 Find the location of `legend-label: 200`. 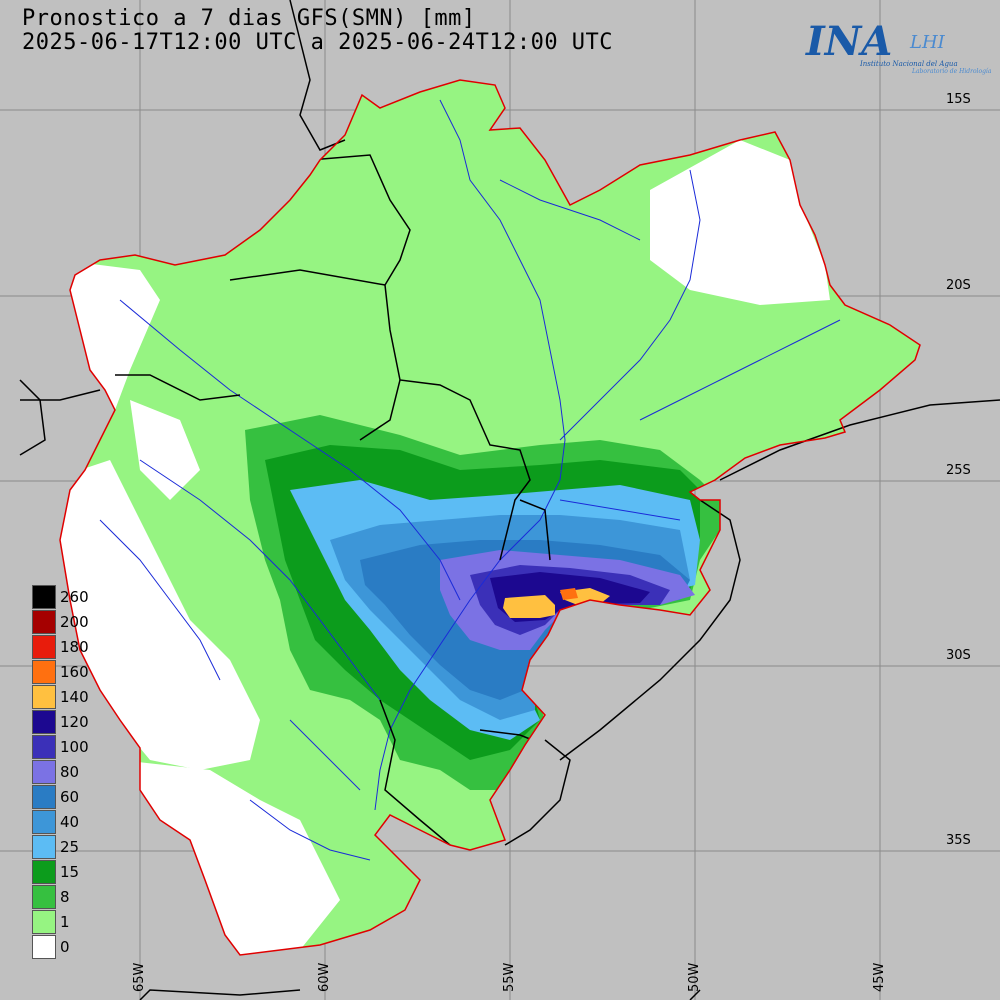

legend-label: 200 is located at coordinates (74, 622).